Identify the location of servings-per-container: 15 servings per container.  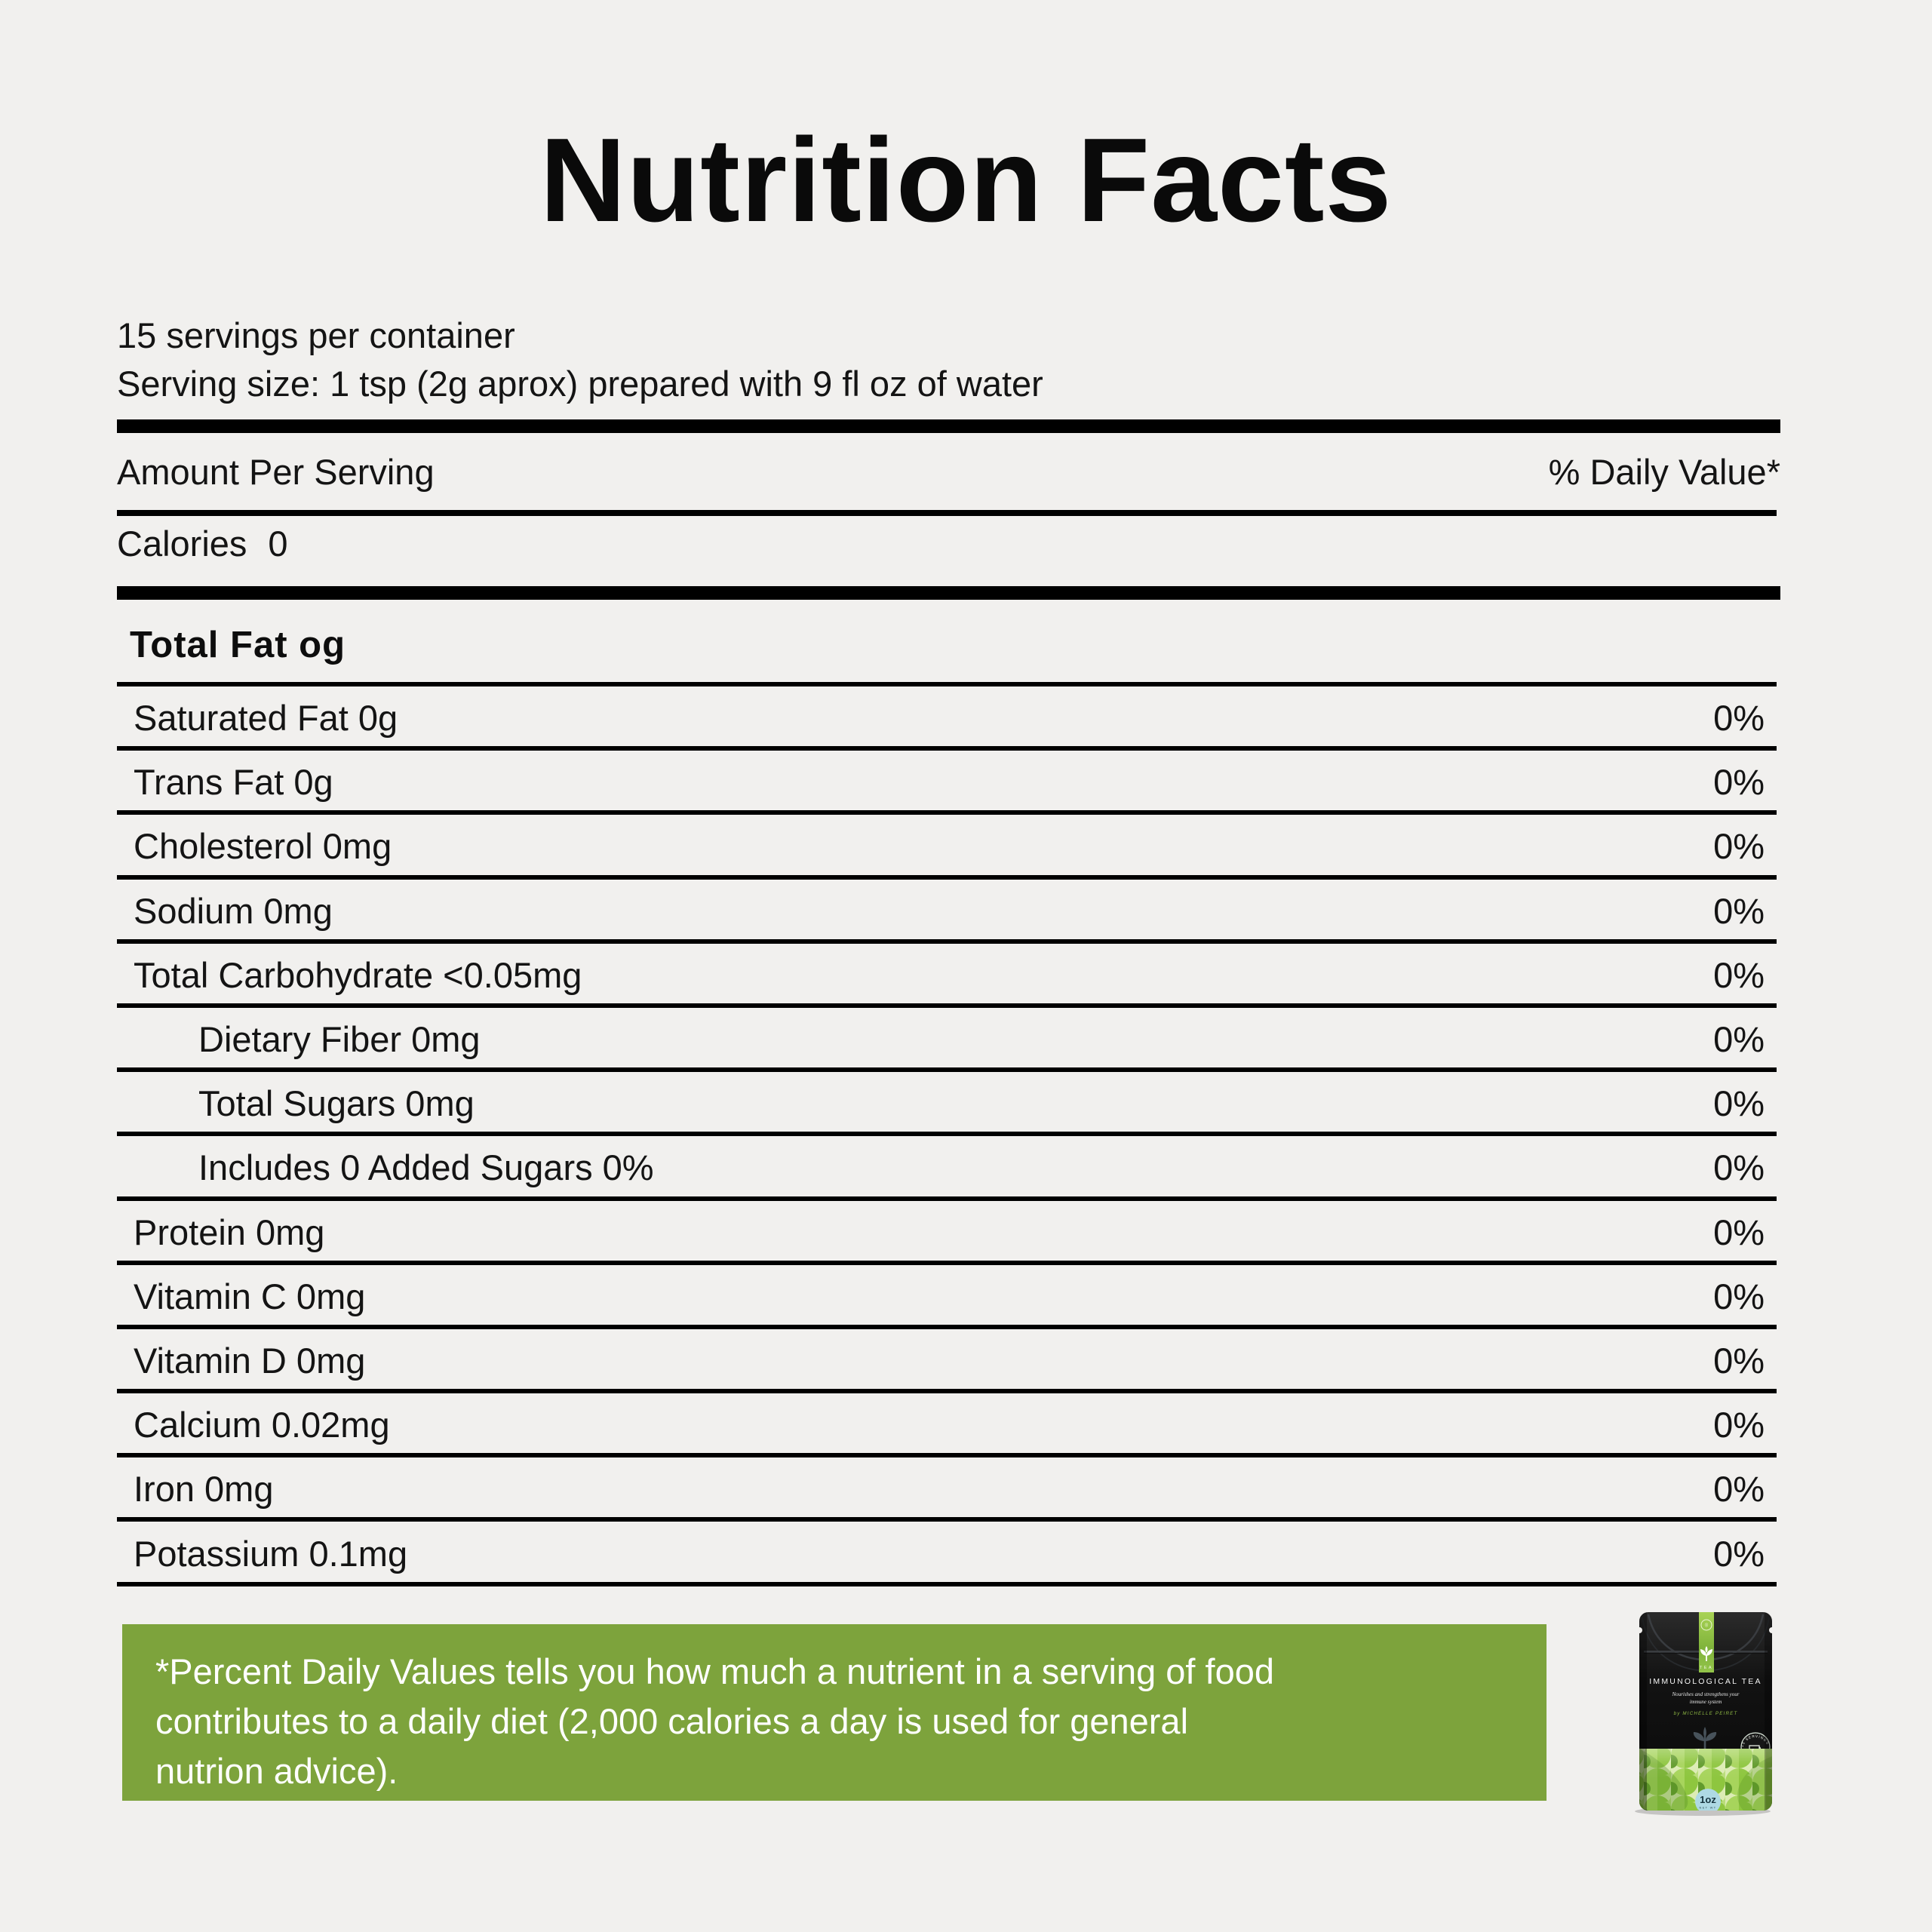
(316, 335).